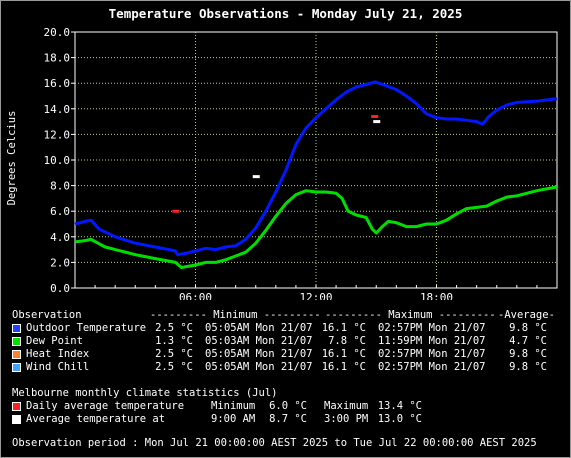 Image resolution: width=571 pixels, height=458 pixels. I want to click on y-tick-label: 4.0, so click(60, 237).